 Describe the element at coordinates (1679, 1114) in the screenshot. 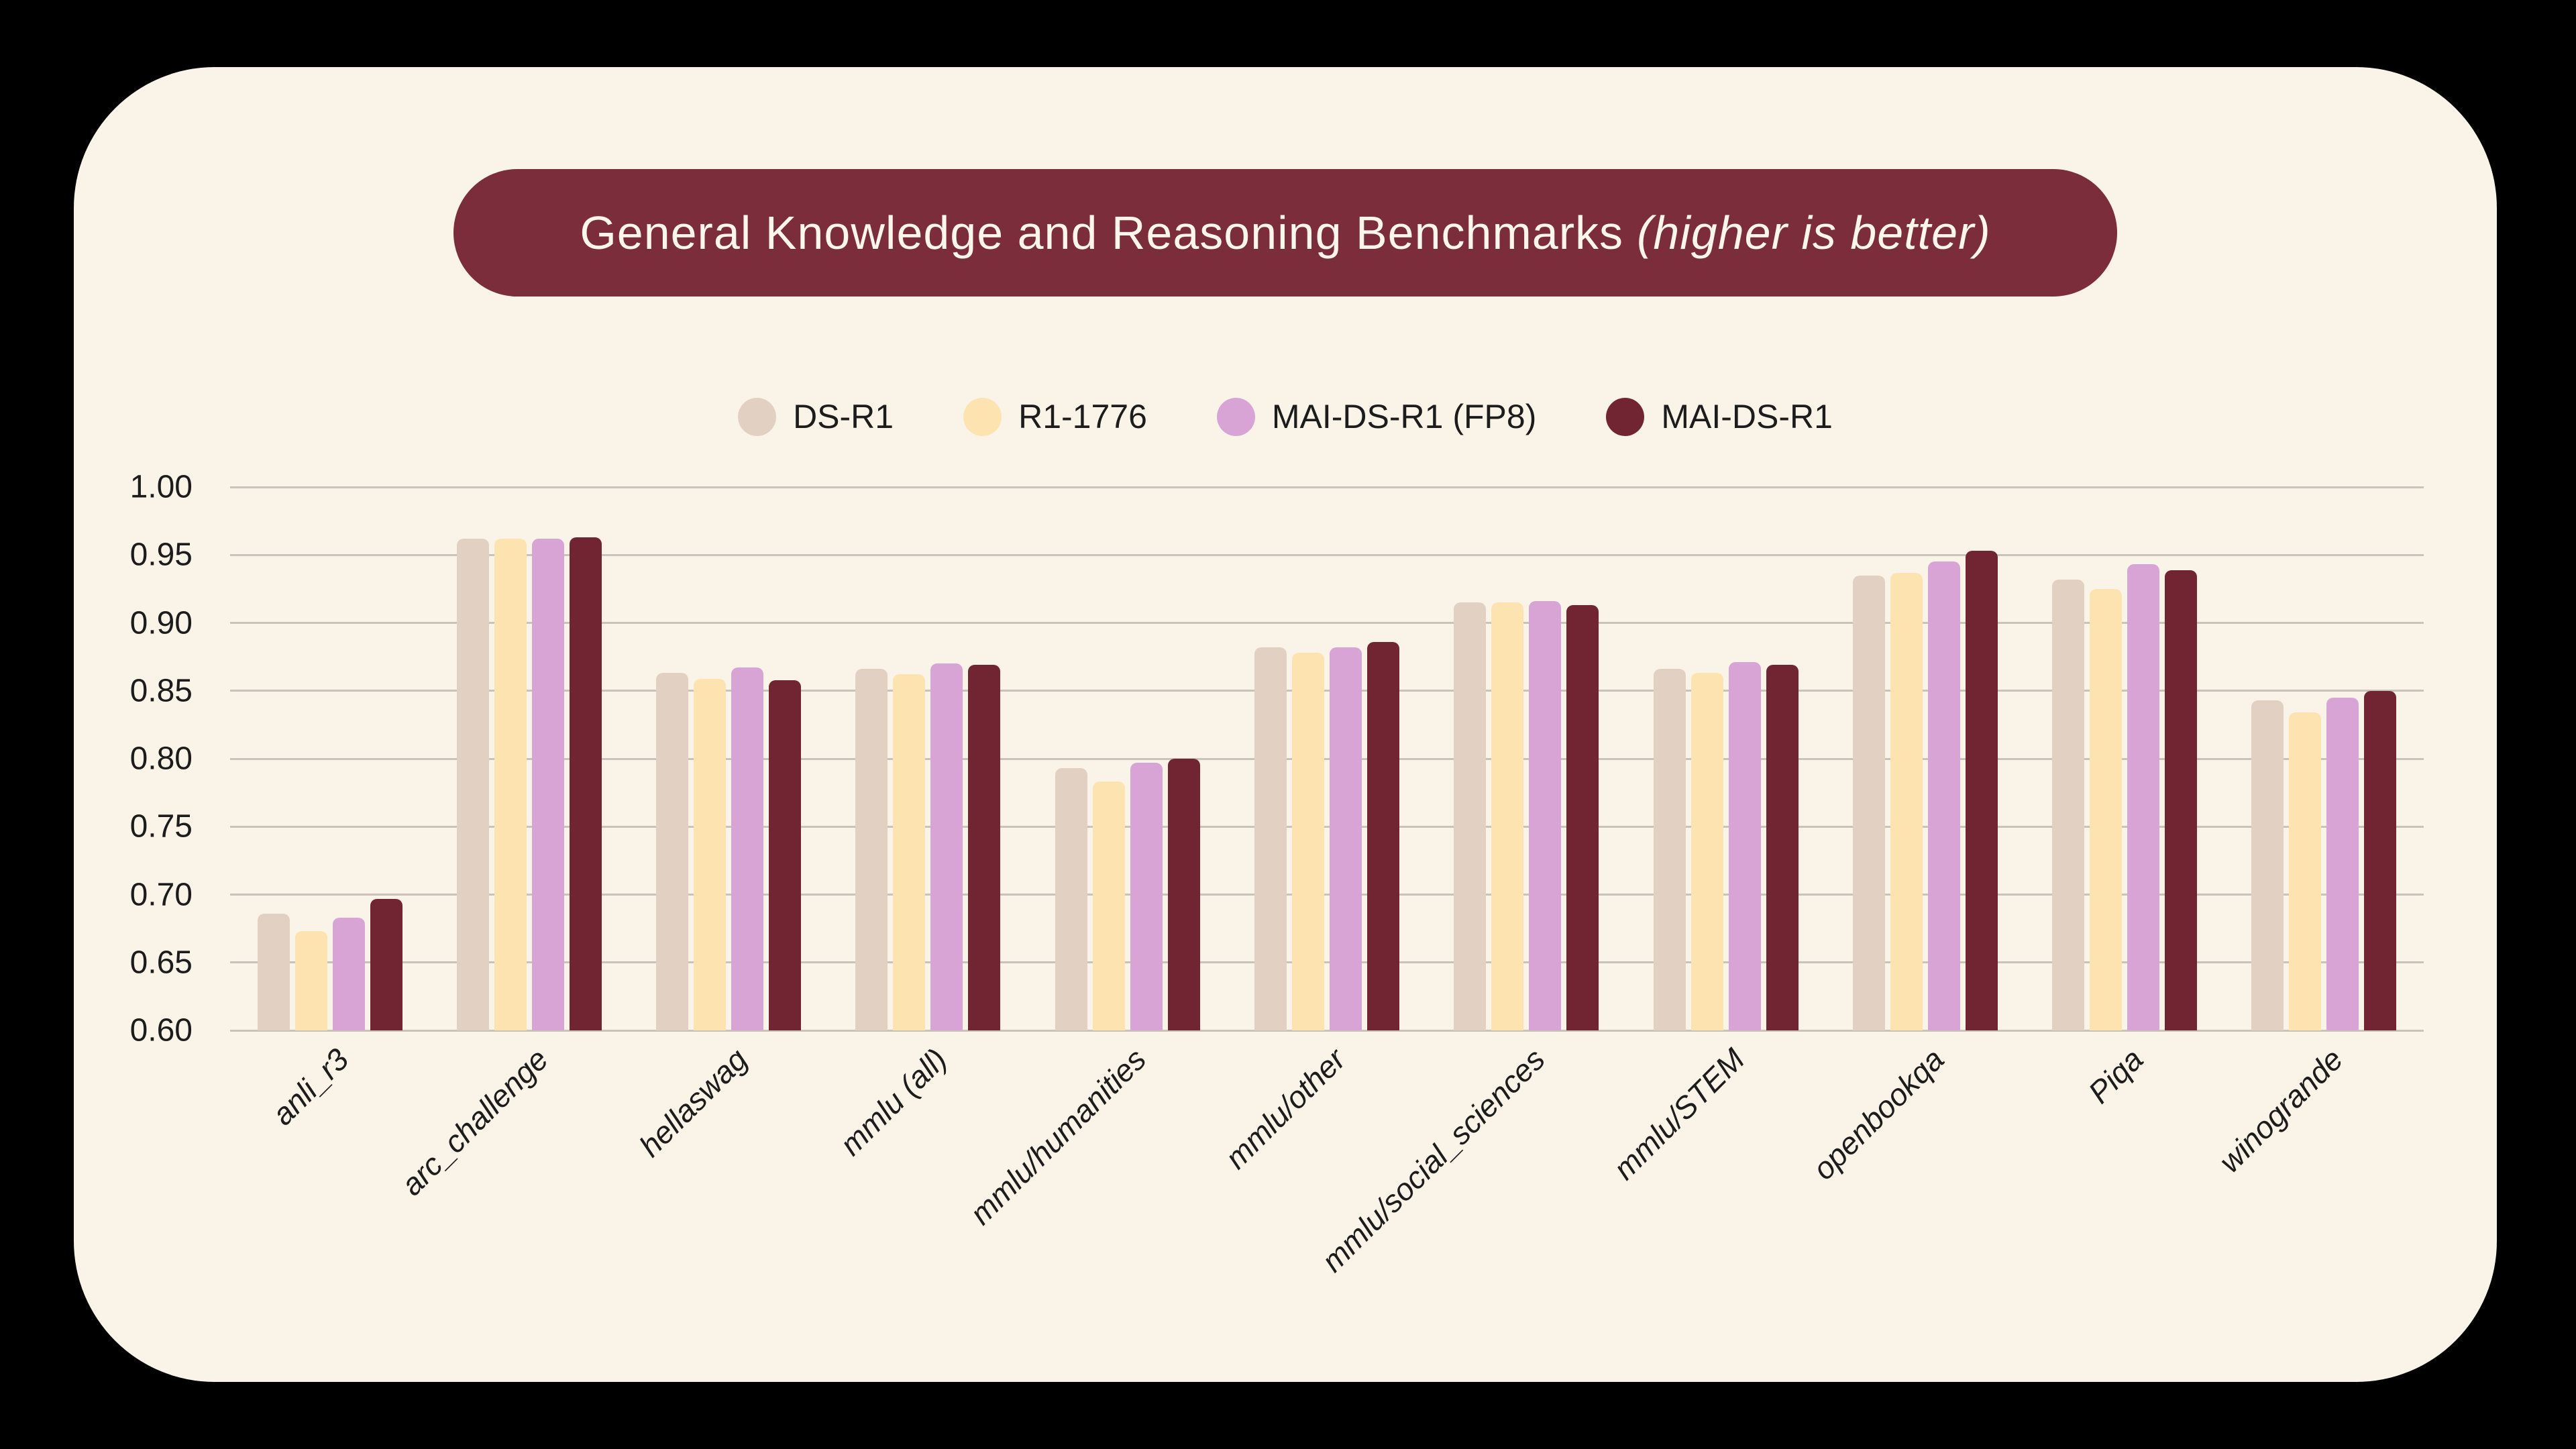

I see `x-tick-label: mmlu/STEM` at that location.